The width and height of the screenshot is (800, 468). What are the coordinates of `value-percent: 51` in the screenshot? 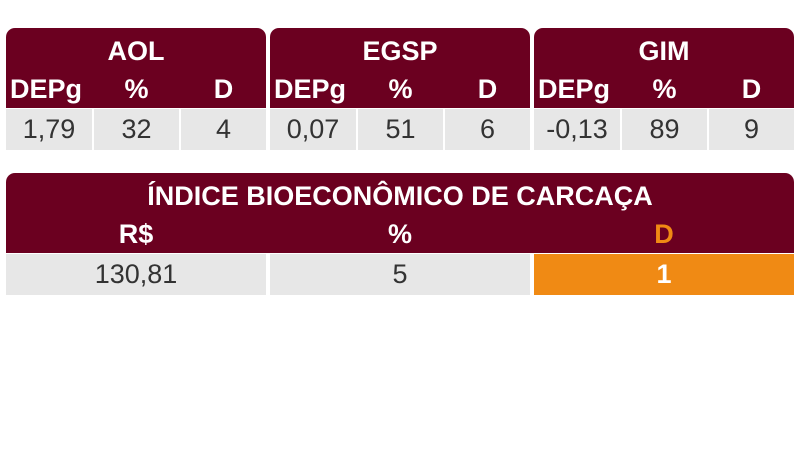 It's located at (400, 129).